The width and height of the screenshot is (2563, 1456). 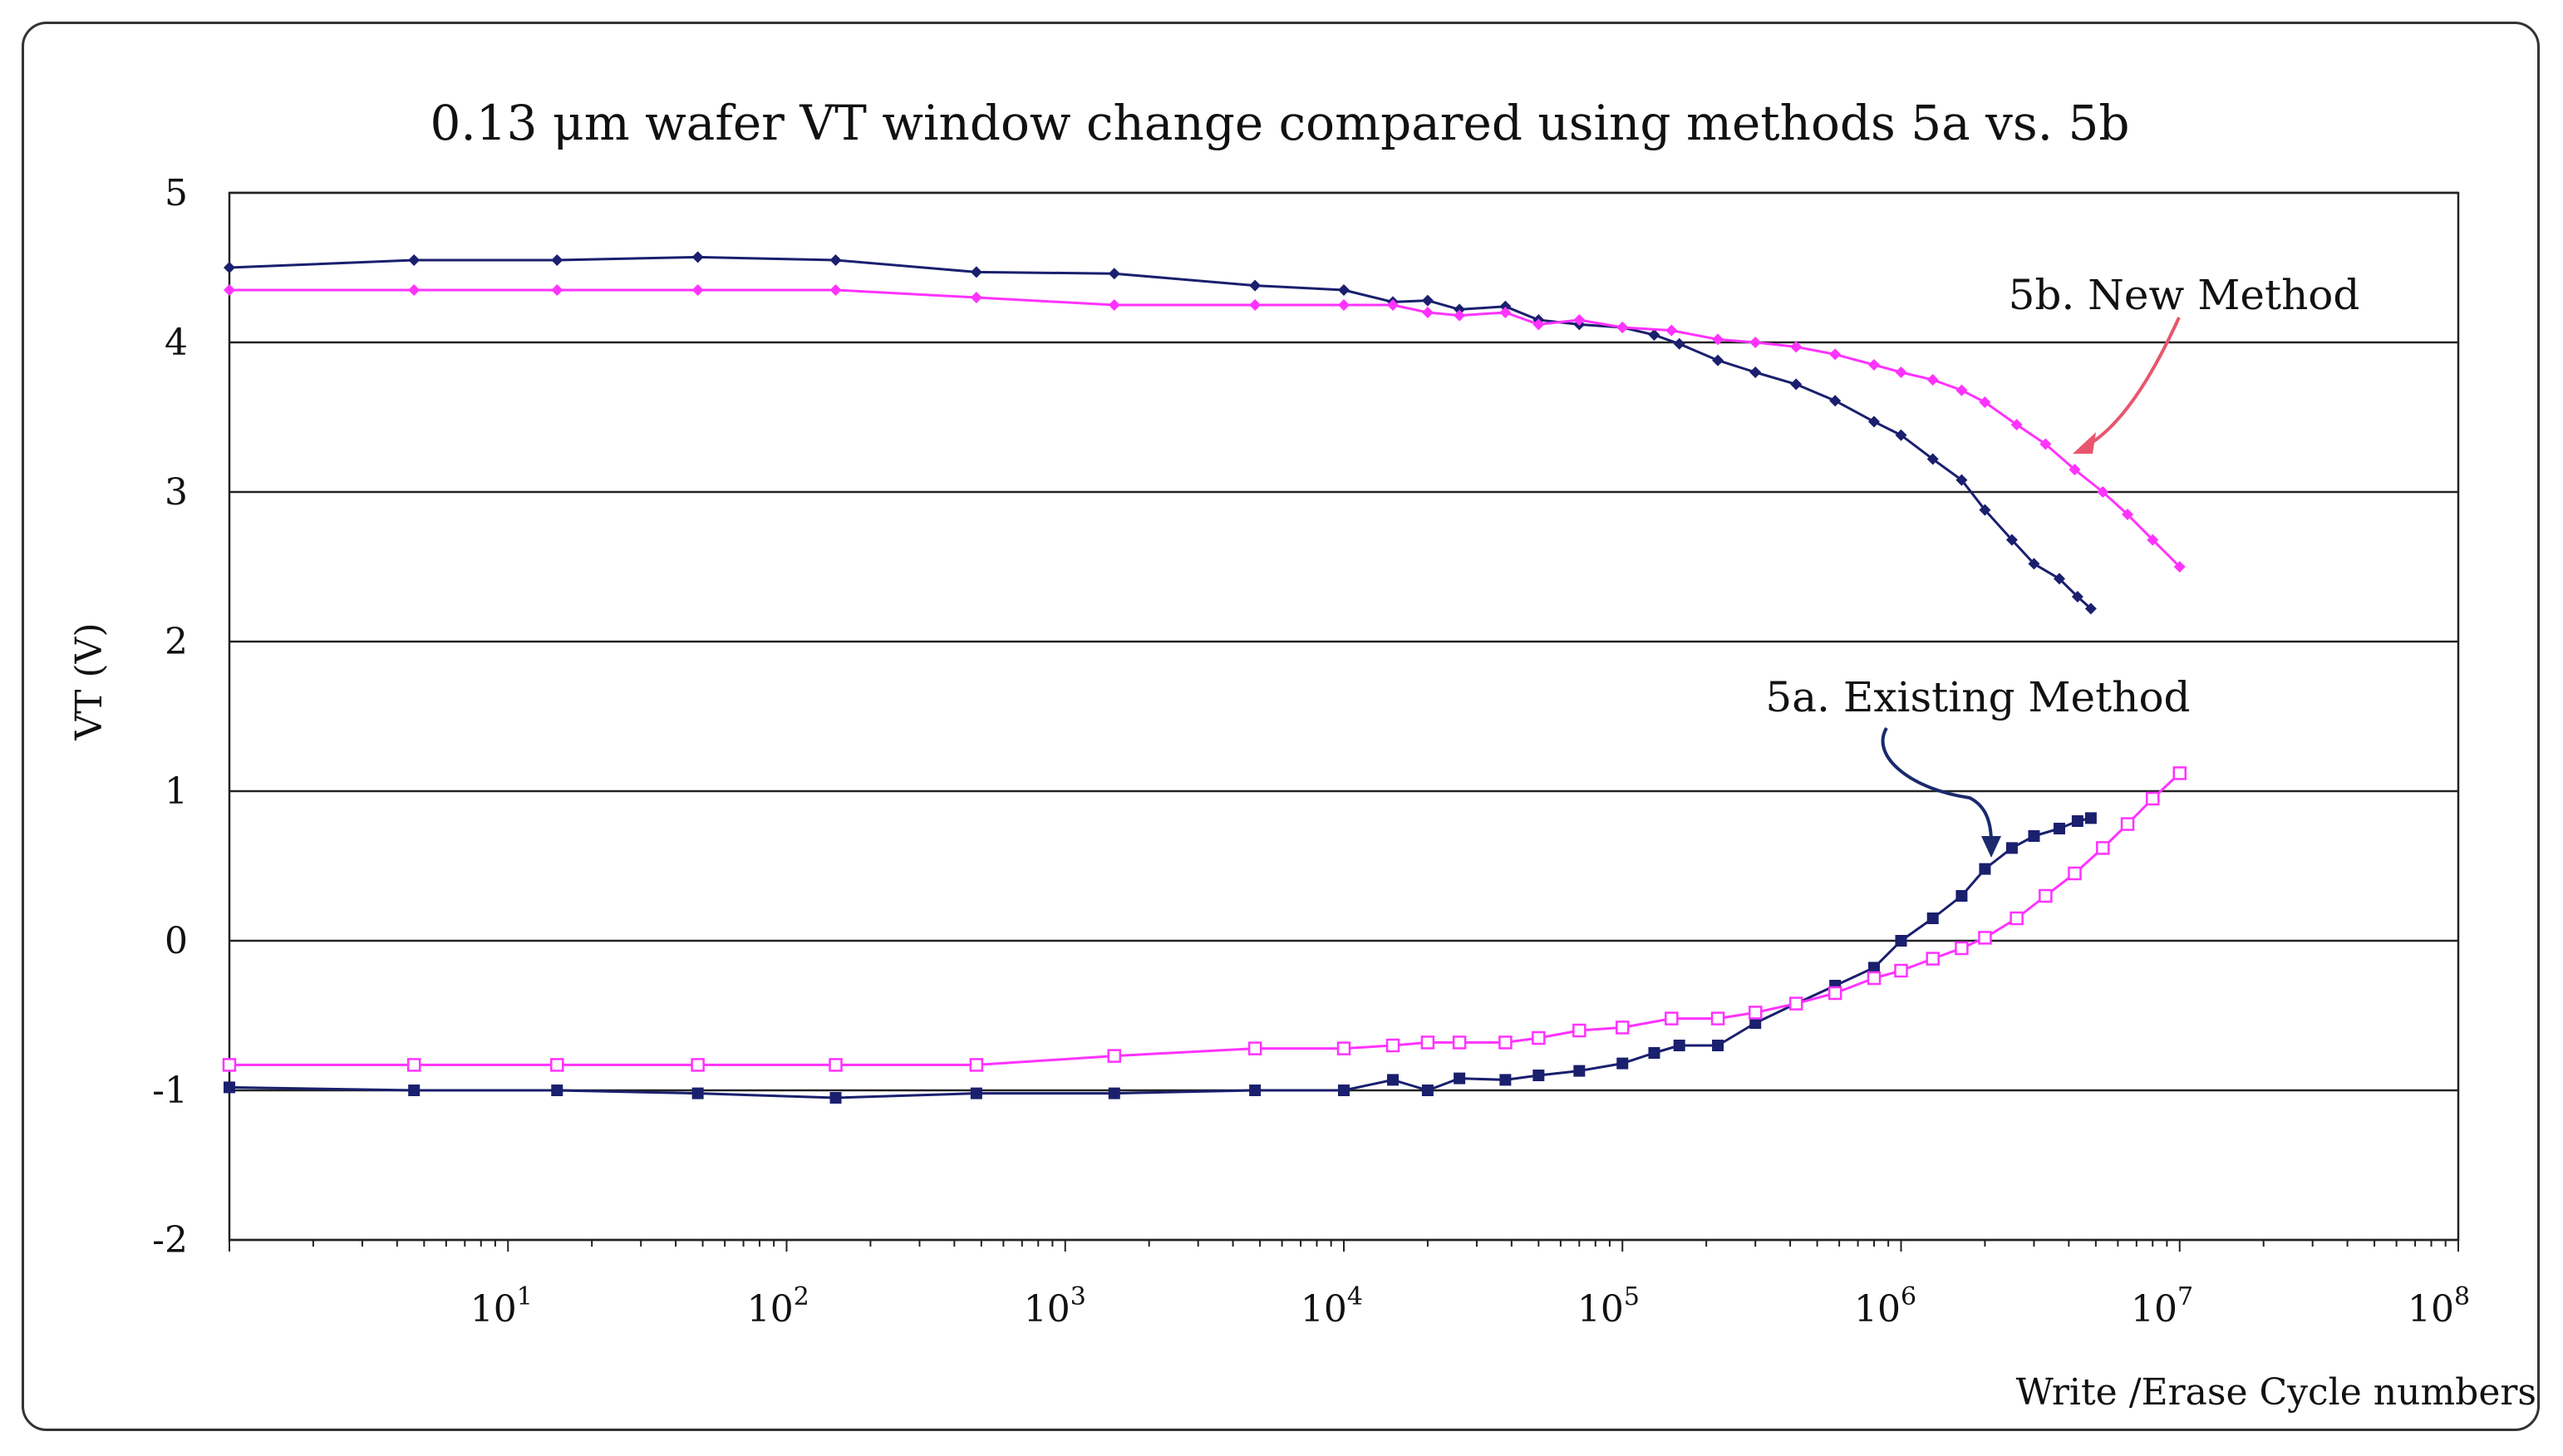 I want to click on y-tick-label: 0, so click(x=176, y=941).